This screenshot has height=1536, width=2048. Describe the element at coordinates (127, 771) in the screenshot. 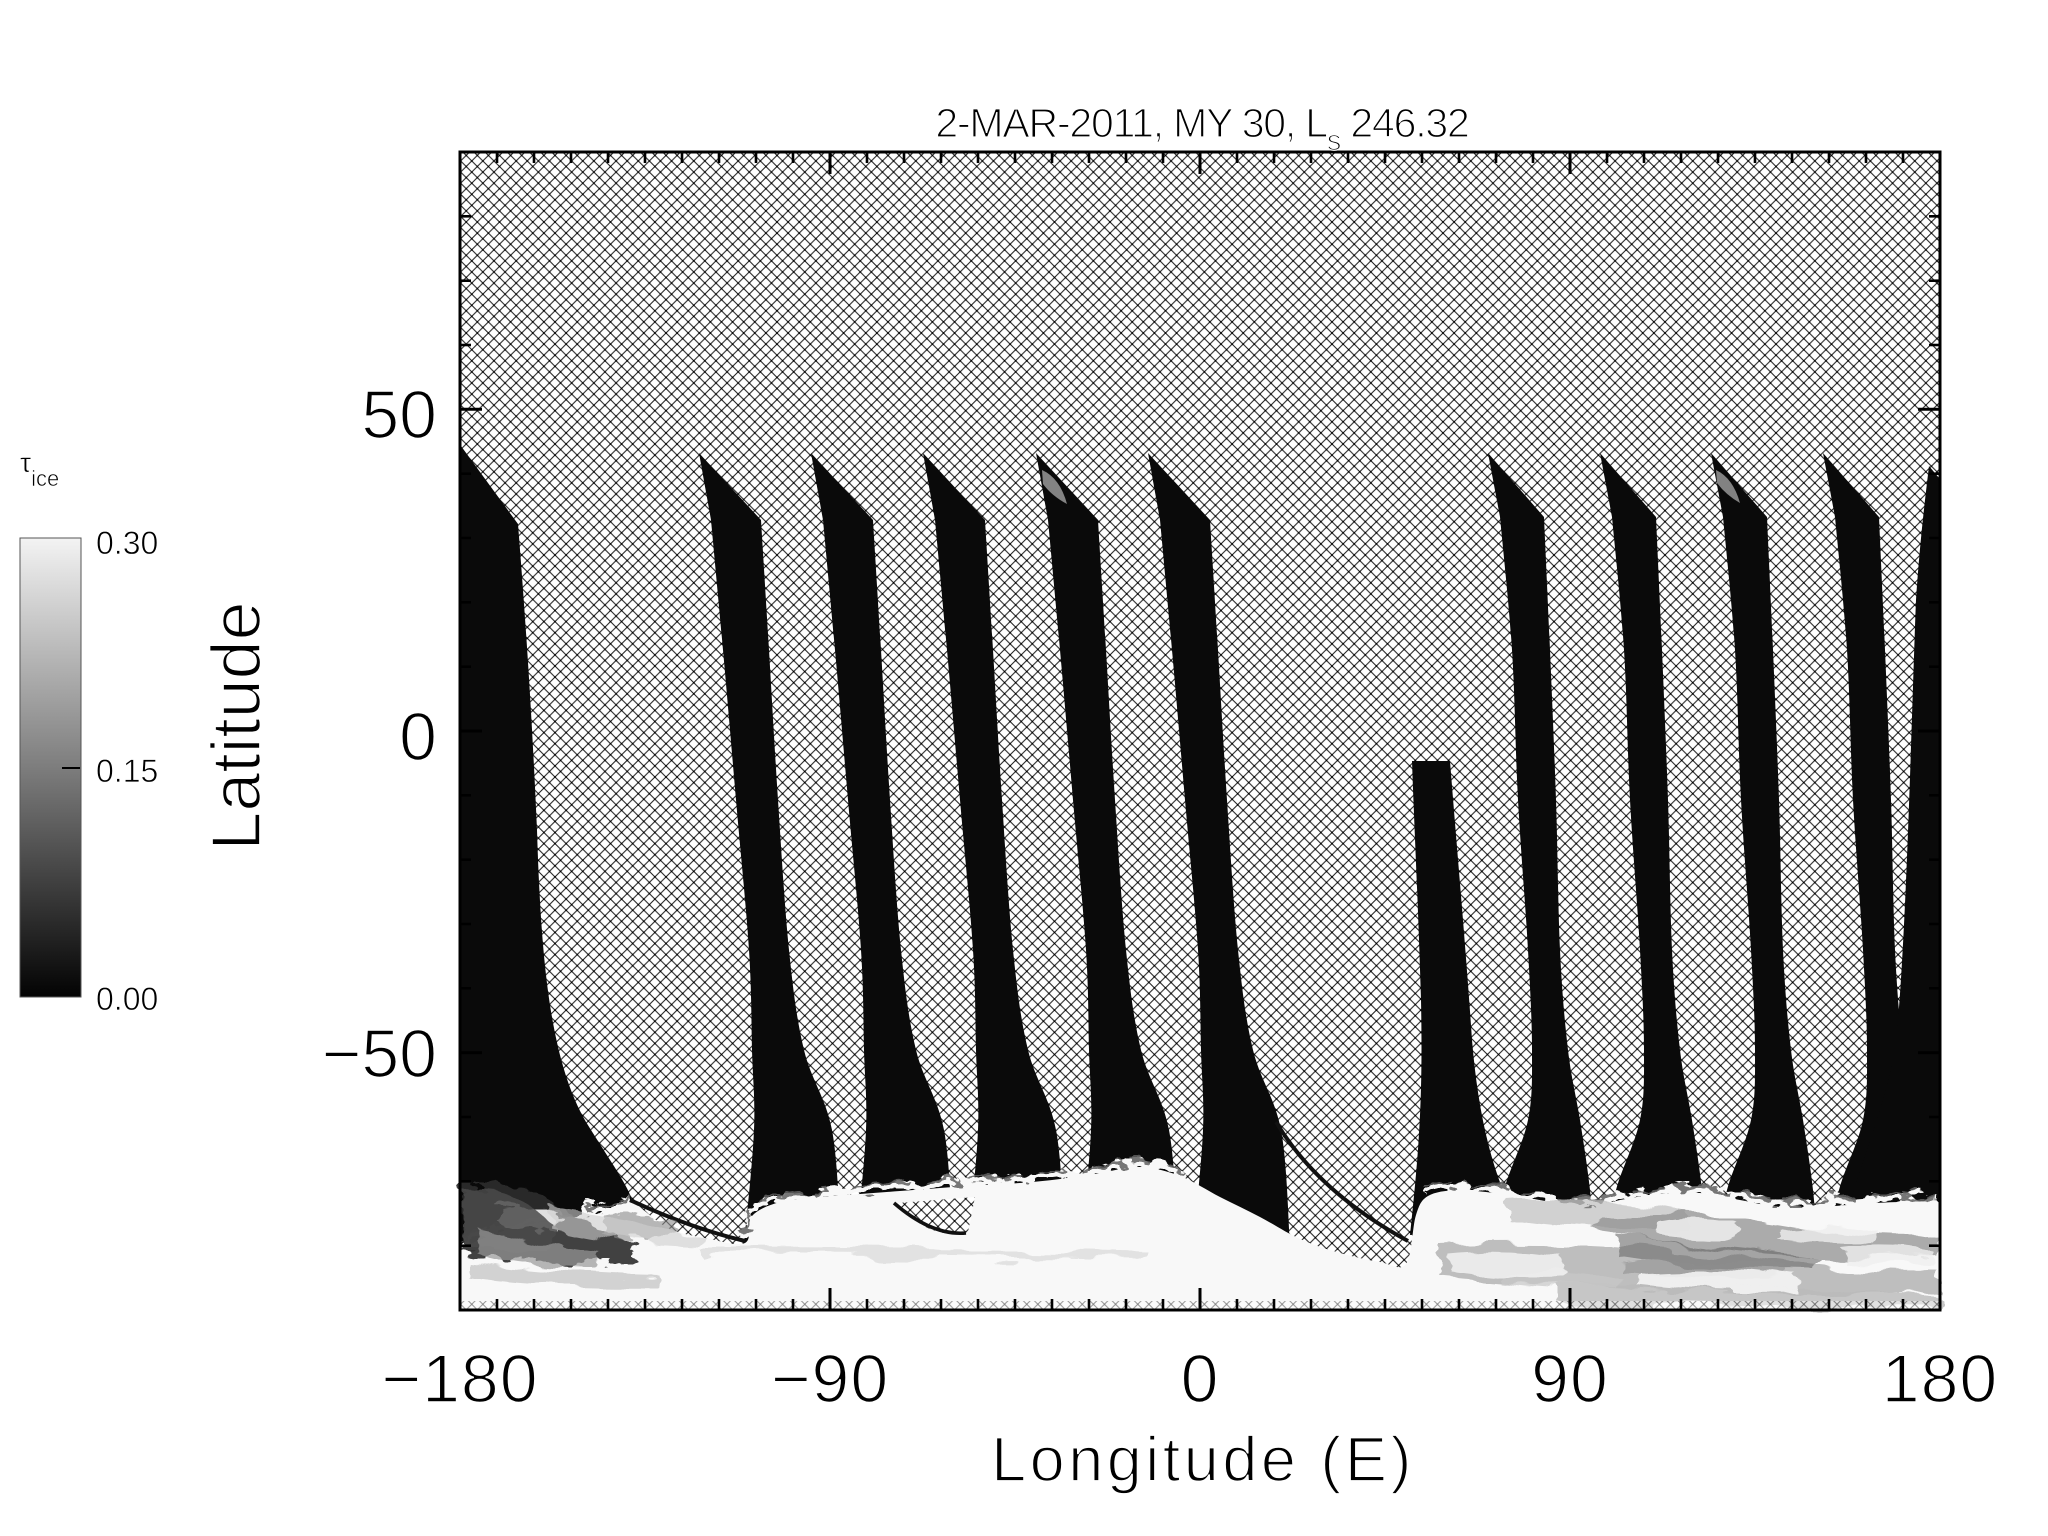

I see `svg-text: 0.15` at that location.